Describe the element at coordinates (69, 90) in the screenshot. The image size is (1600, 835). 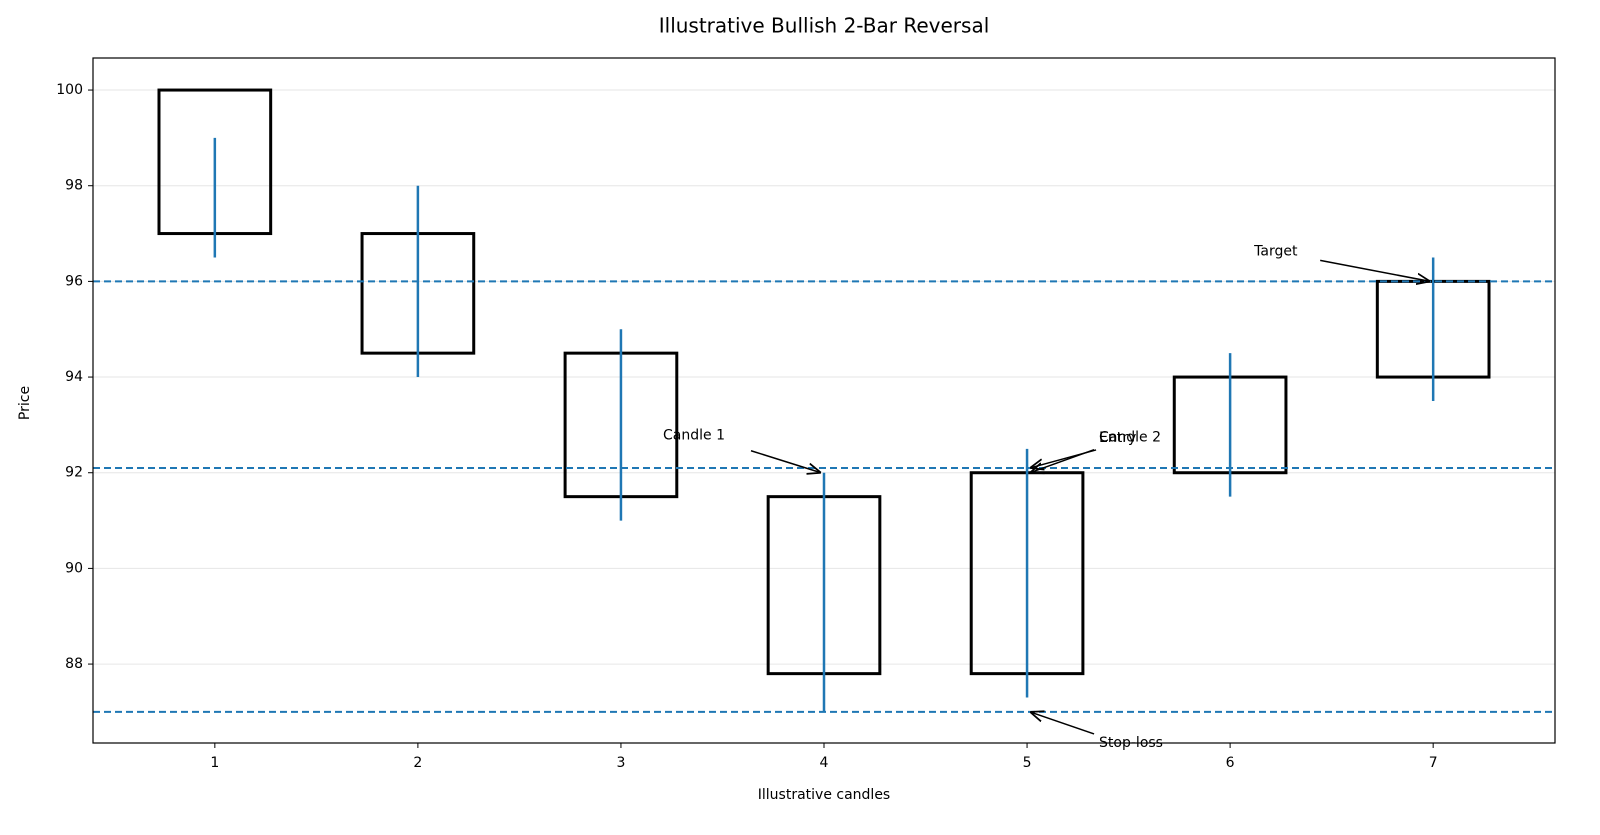
I see `y-tick-label: 100` at that location.